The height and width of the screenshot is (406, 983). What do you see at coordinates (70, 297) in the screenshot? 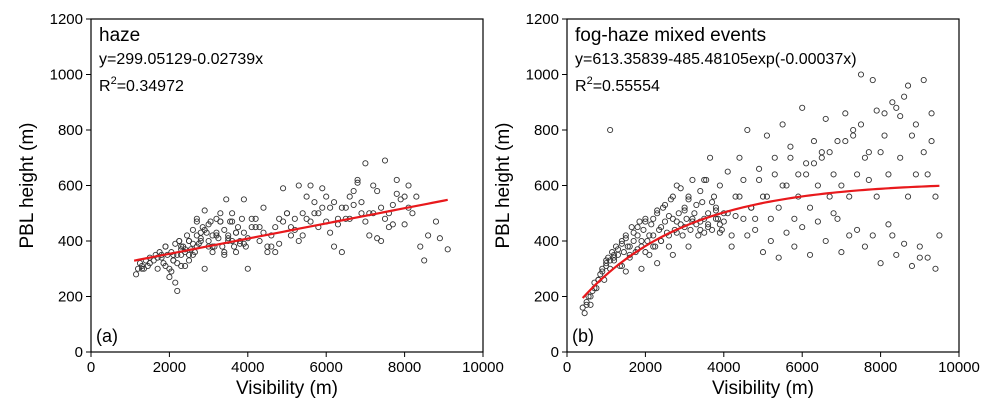
I see `y-tick-label: 200` at bounding box center [70, 297].